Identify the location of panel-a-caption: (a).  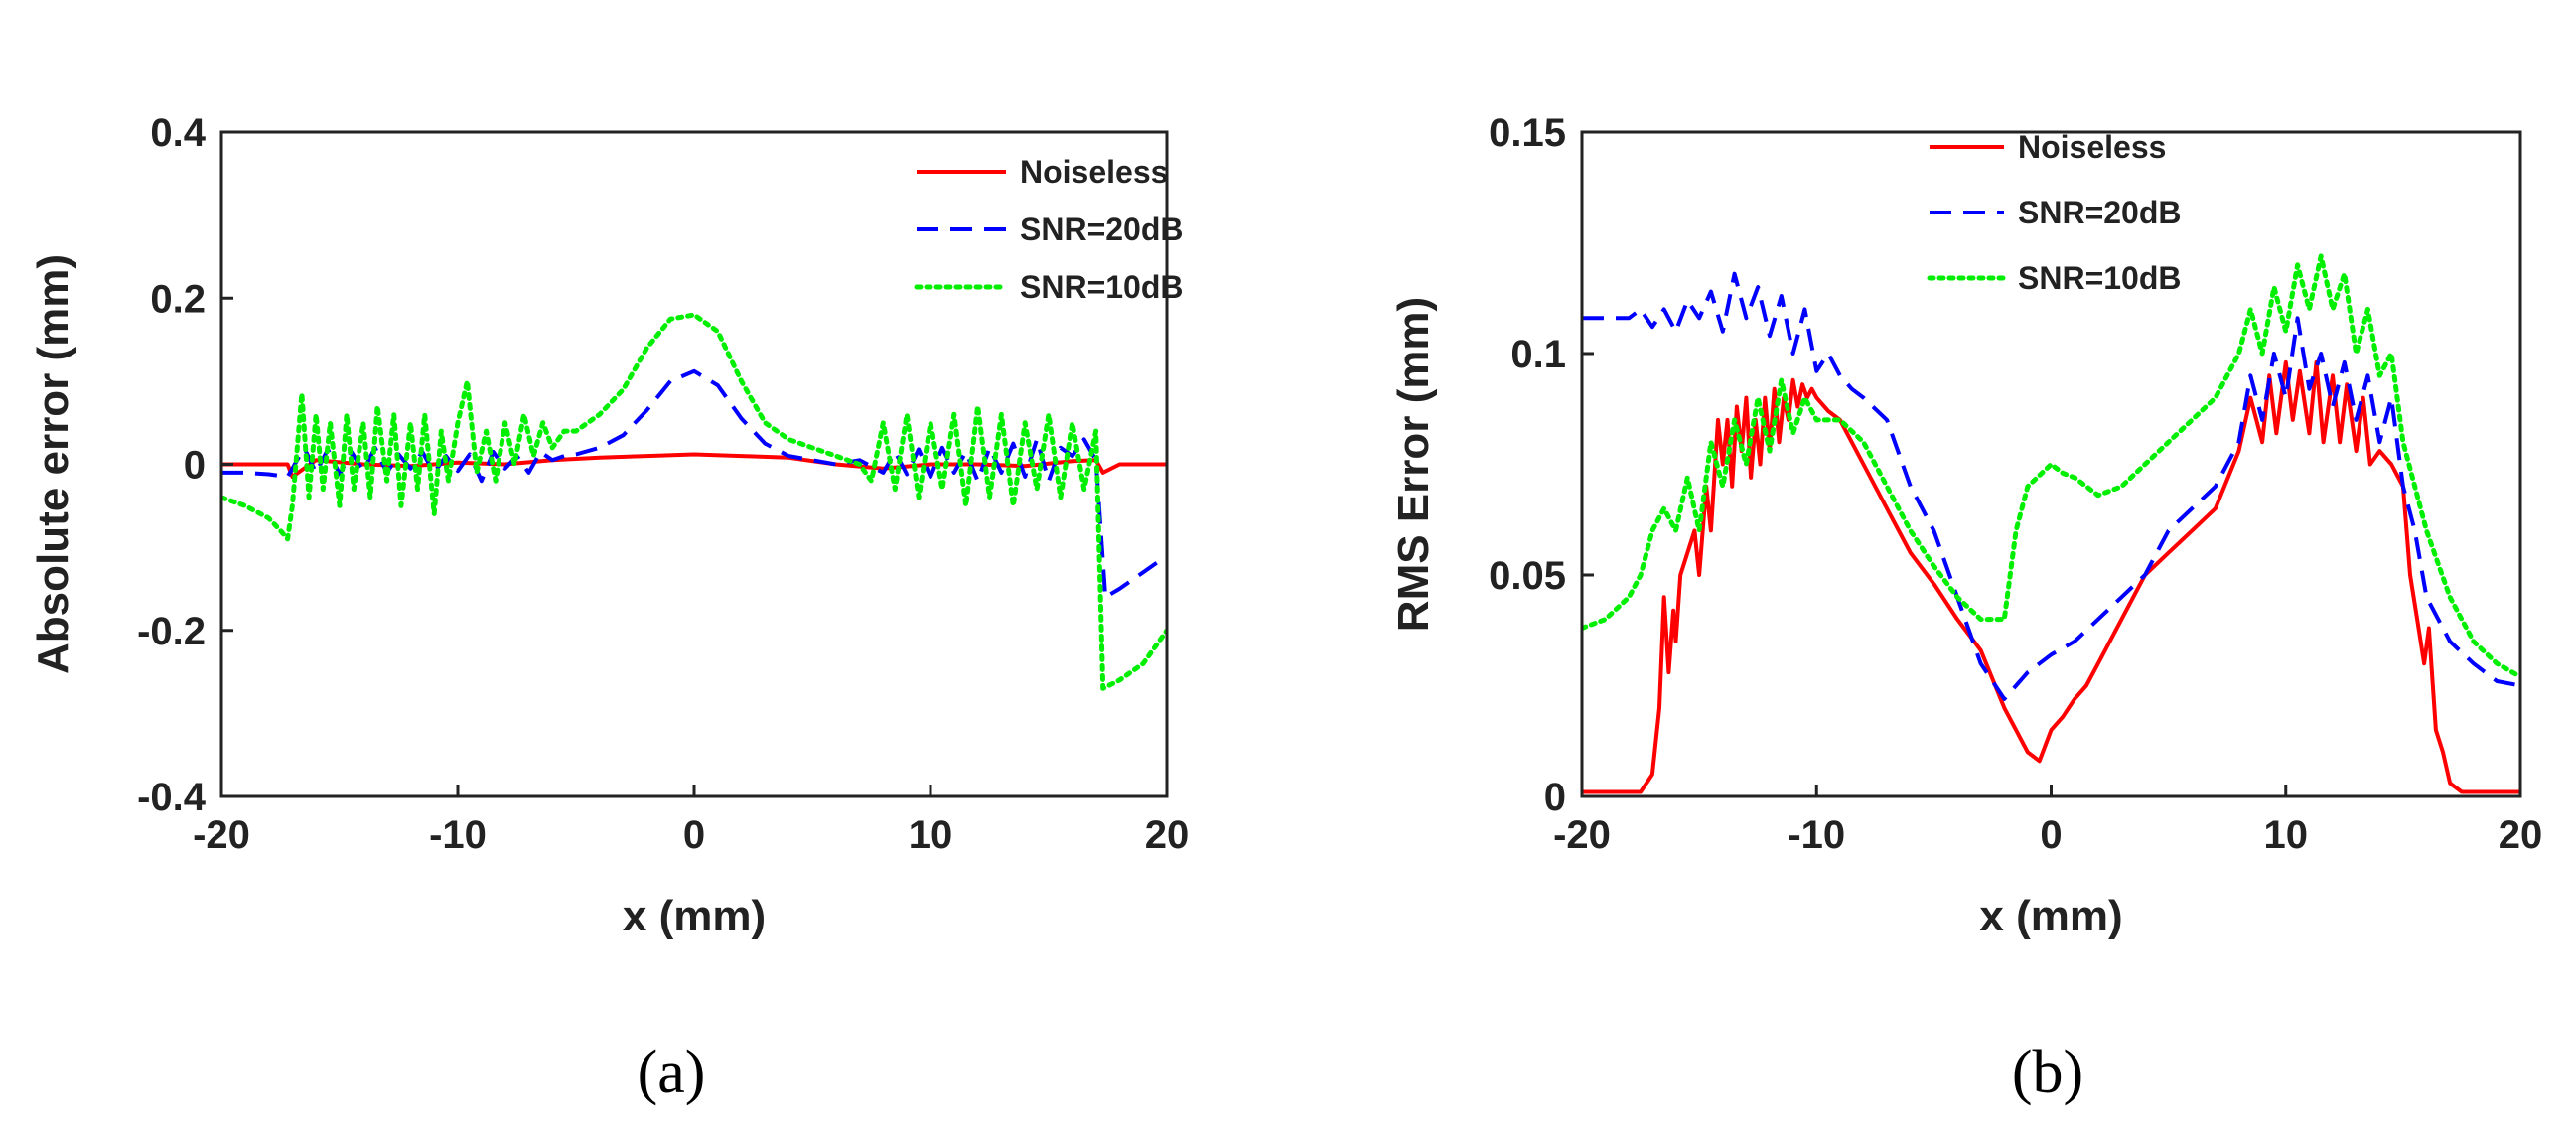
(672, 1072).